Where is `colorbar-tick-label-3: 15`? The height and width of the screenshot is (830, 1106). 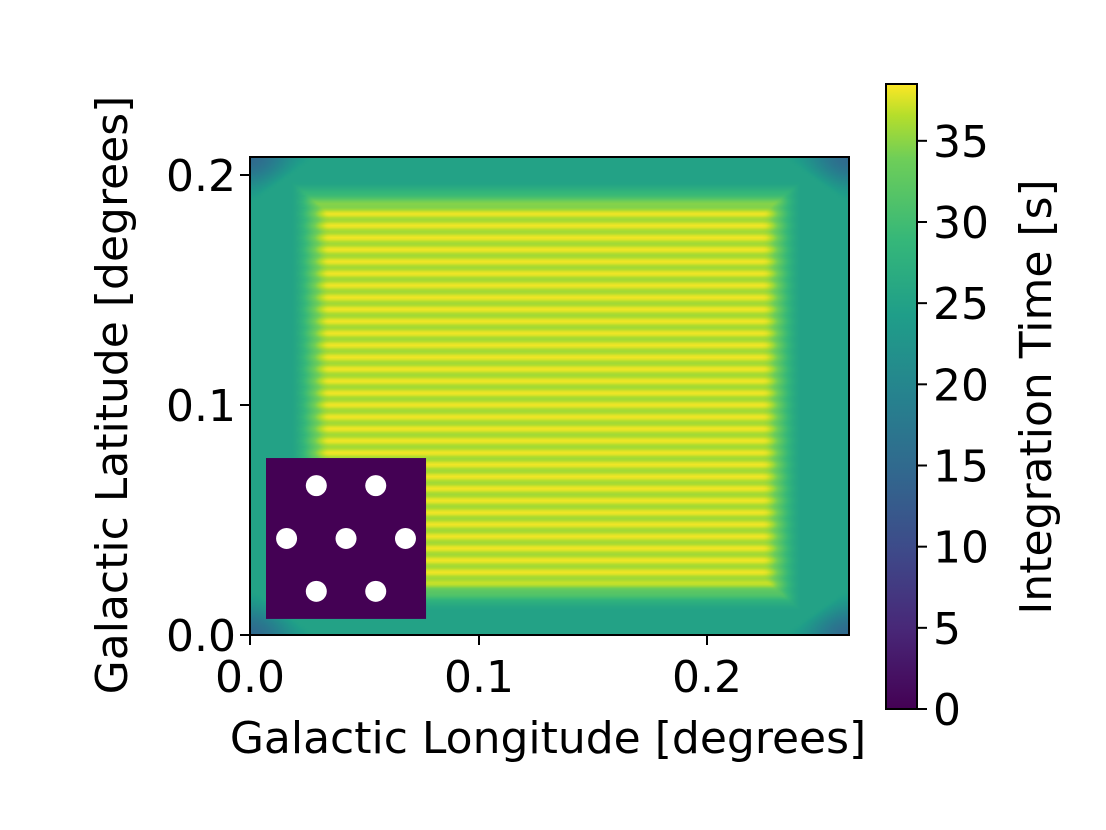 colorbar-tick-label-3: 15 is located at coordinates (961, 466).